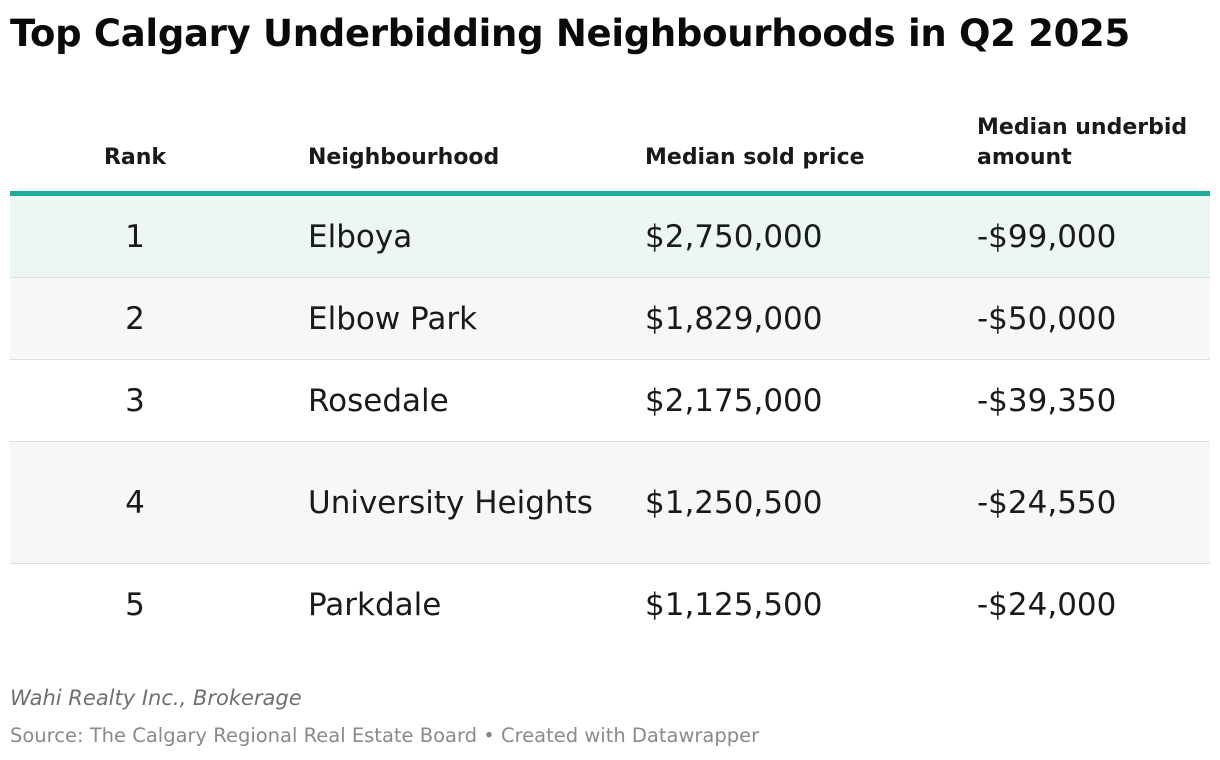 The height and width of the screenshot is (760, 1220). Describe the element at coordinates (450, 502) in the screenshot. I see `neighbourhood-cell: University Heights` at that location.